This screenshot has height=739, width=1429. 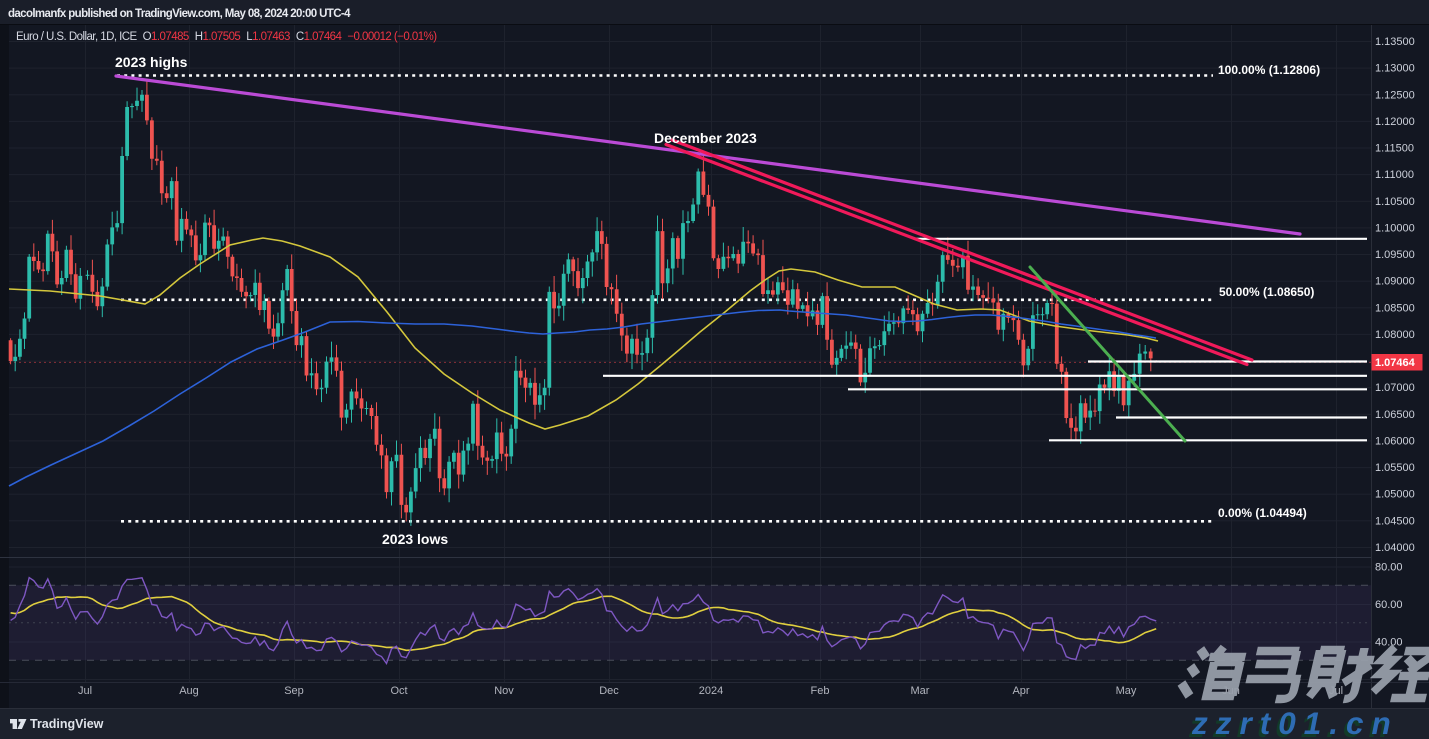 What do you see at coordinates (189, 691) in the screenshot?
I see `svg-text: Aug` at bounding box center [189, 691].